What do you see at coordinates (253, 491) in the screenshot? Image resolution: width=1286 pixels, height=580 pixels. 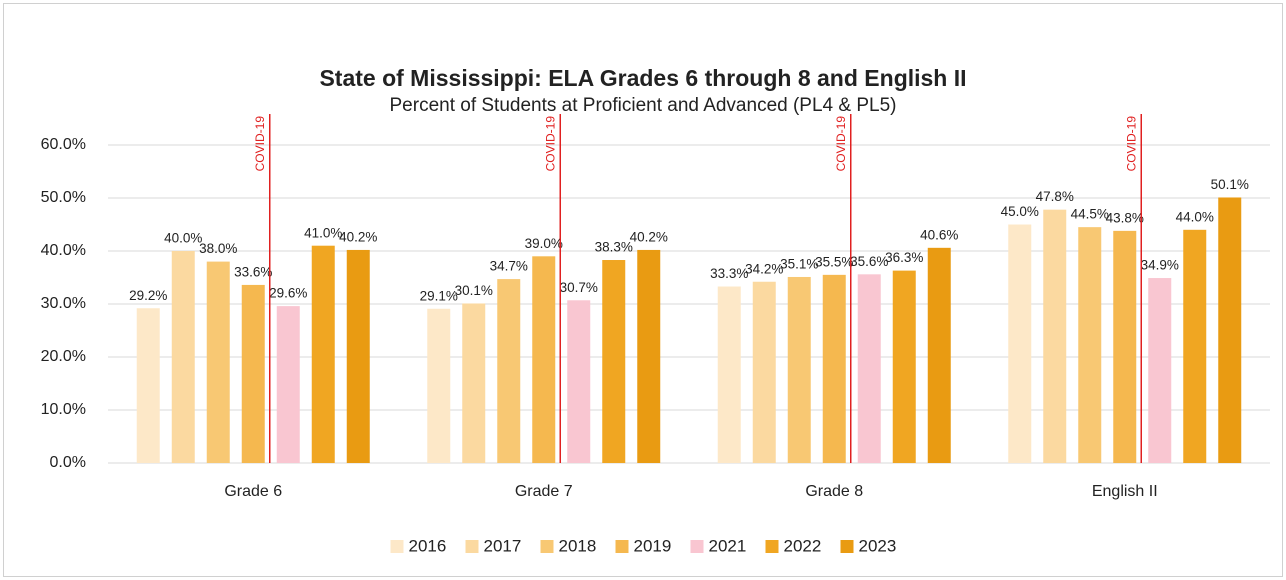 I see `x-tick-label: Grade 6` at bounding box center [253, 491].